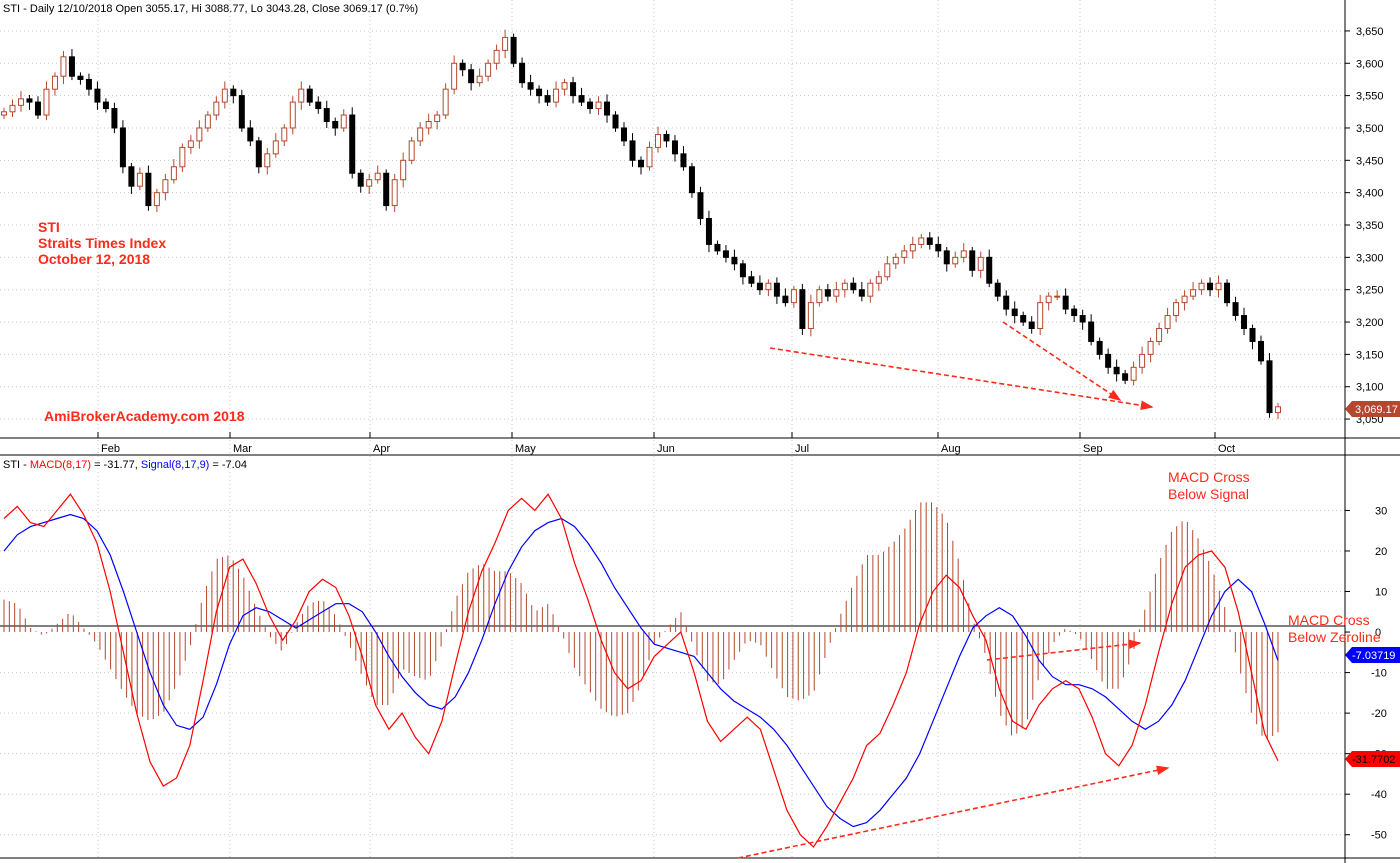 The height and width of the screenshot is (863, 1400). What do you see at coordinates (1370, 258) in the screenshot?
I see `price-tick-label: 3,300` at bounding box center [1370, 258].